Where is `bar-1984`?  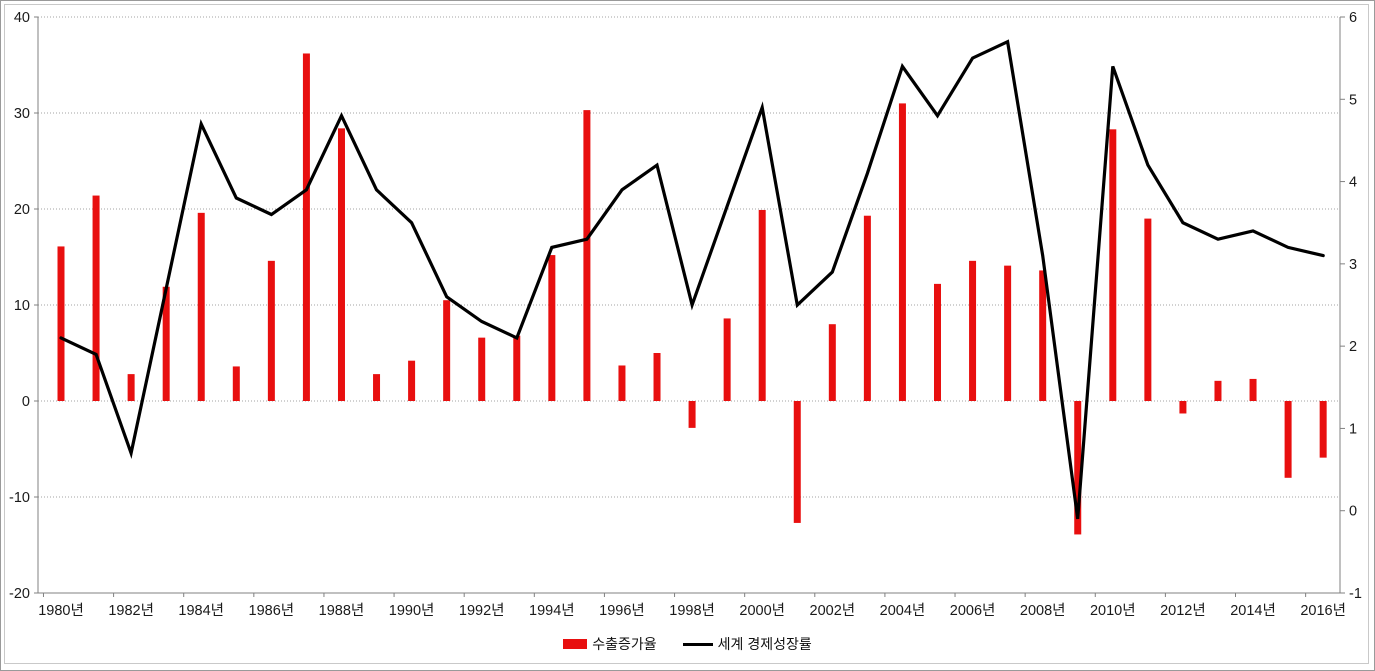
bar-1984 is located at coordinates (201, 306).